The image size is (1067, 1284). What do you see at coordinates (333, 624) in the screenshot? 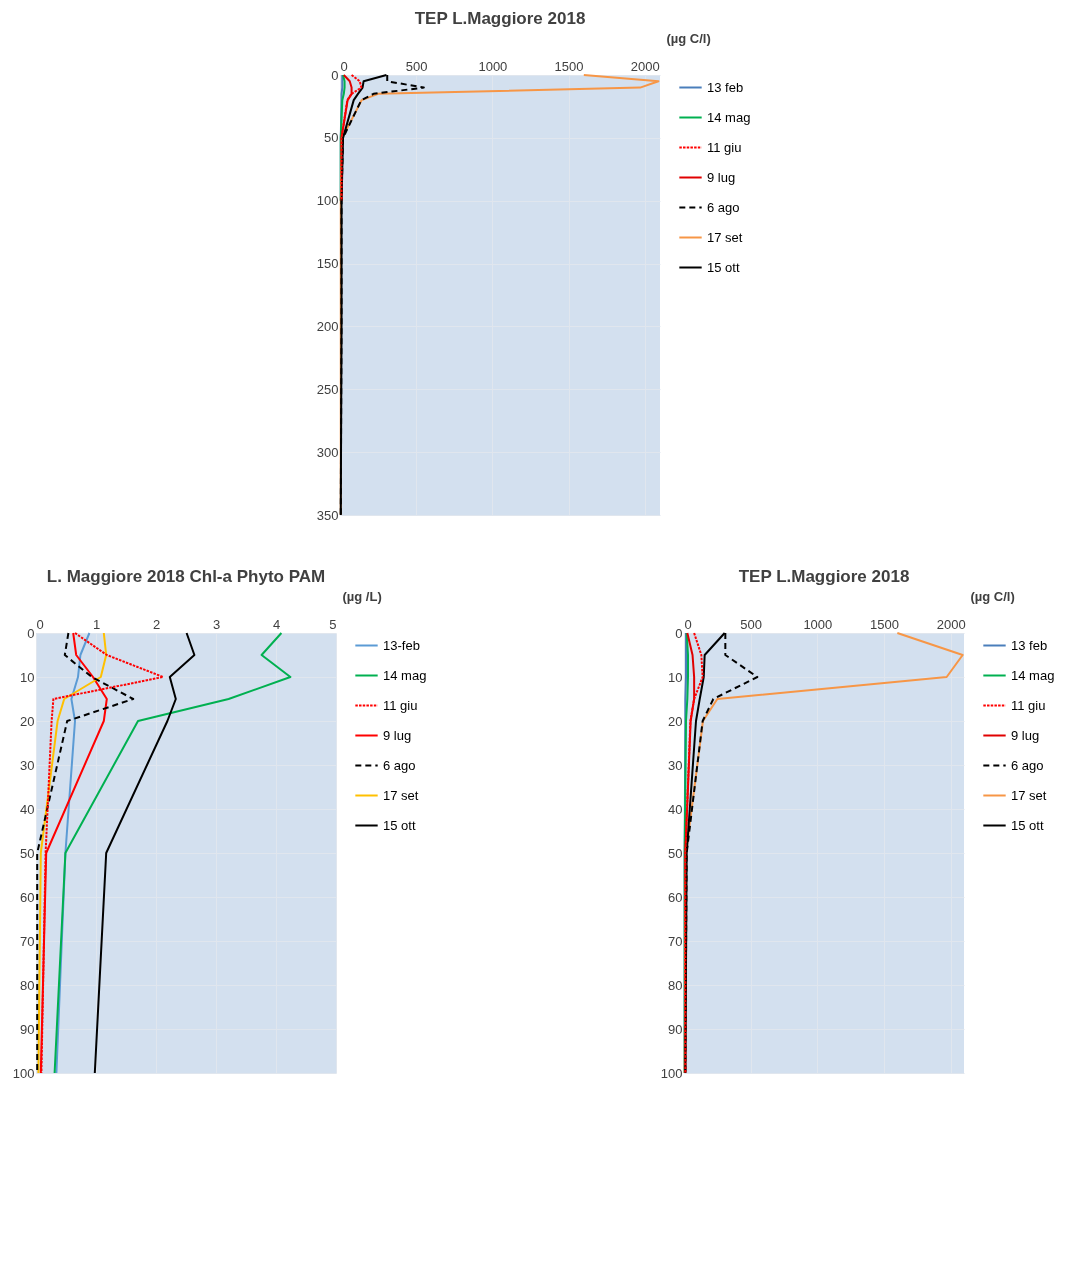
I see `x-tick-label: 5` at bounding box center [333, 624].